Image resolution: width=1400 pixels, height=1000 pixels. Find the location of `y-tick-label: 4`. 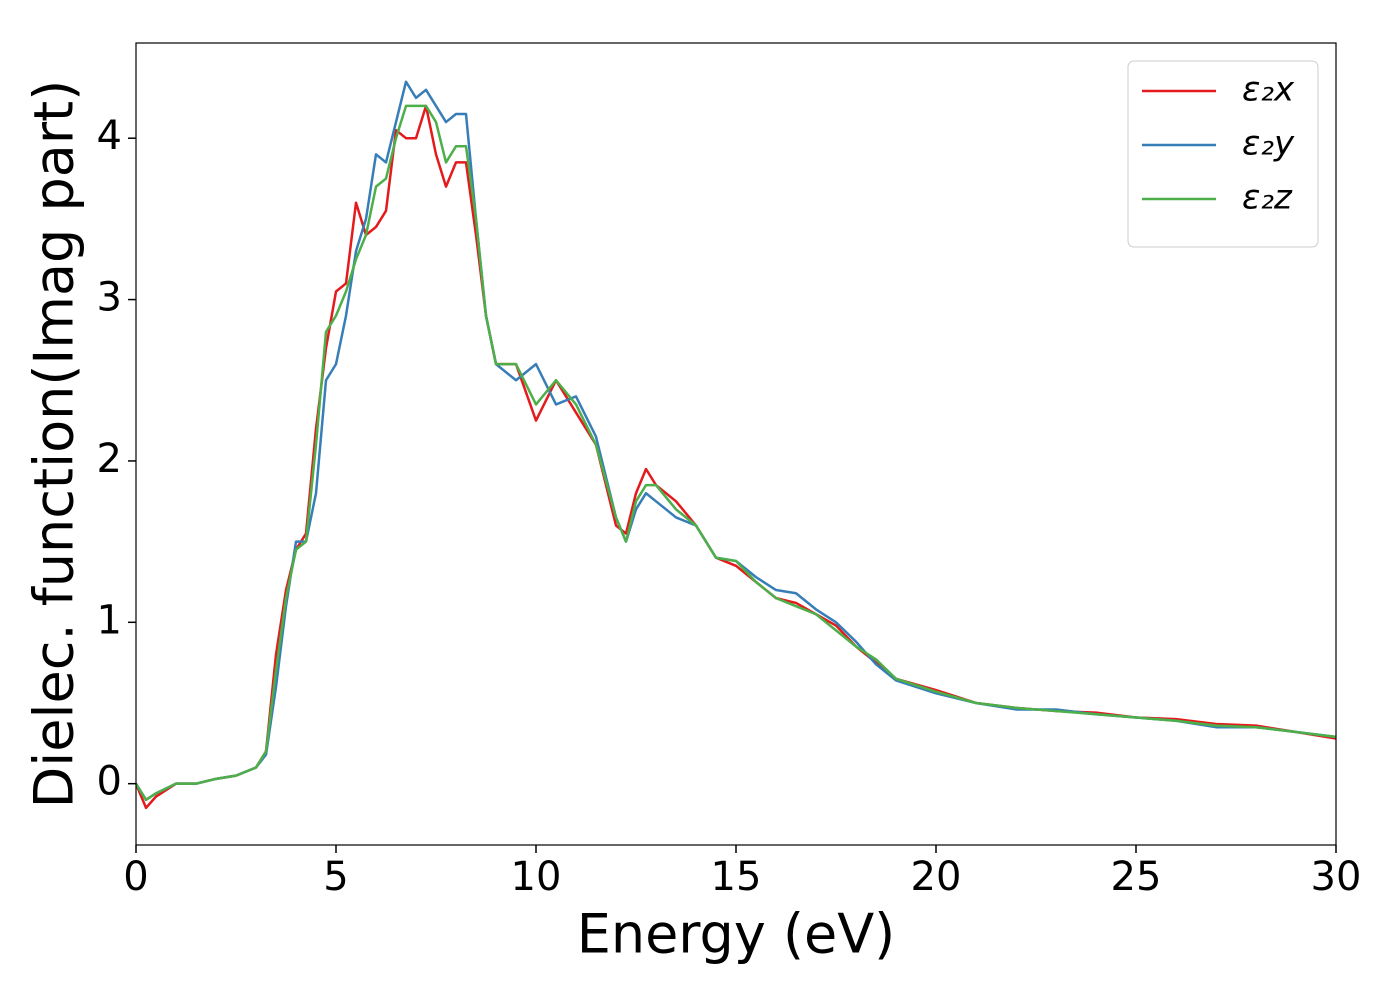

y-tick-label: 4 is located at coordinates (109, 136).